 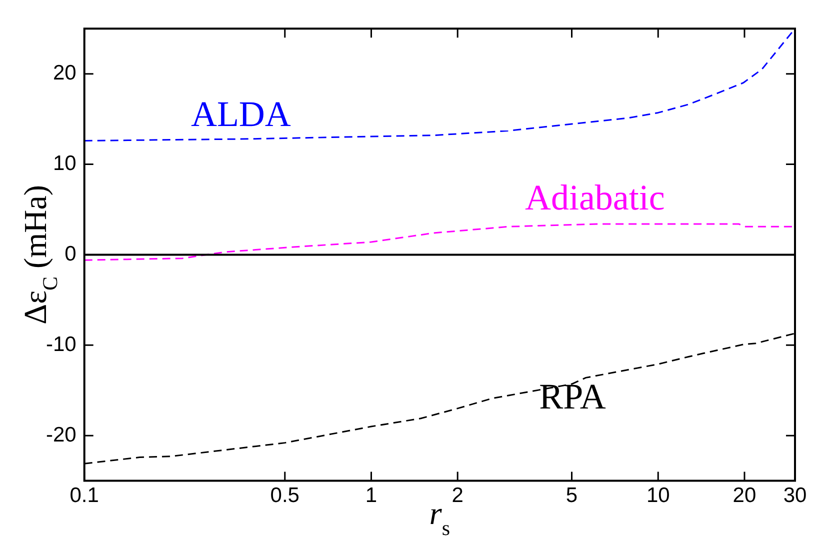 I want to click on x-tick-label: 0.1, so click(x=84, y=496).